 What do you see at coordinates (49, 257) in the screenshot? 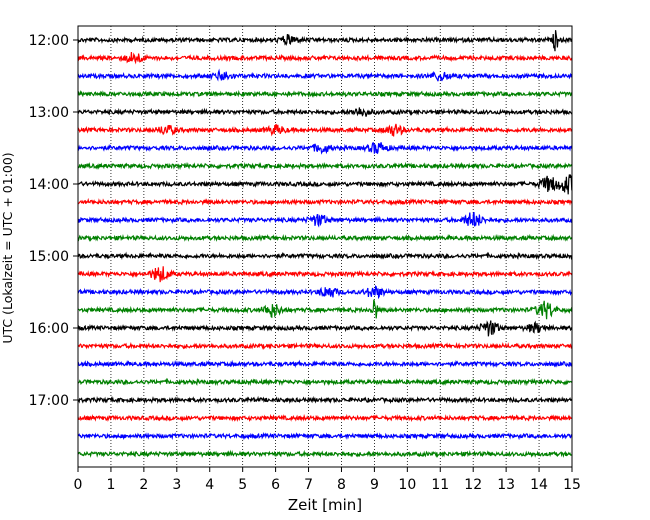
I see `y-tick-label: 15:00` at bounding box center [49, 257].